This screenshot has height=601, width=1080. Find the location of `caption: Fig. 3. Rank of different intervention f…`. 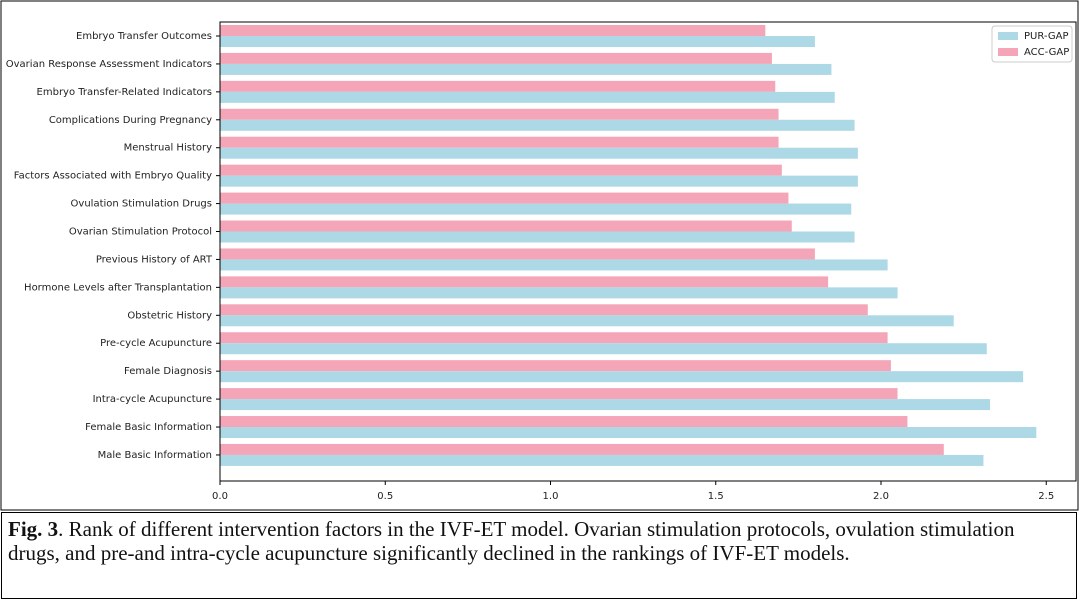

caption: Fig. 3. Rank of different intervention f… is located at coordinates (539, 555).